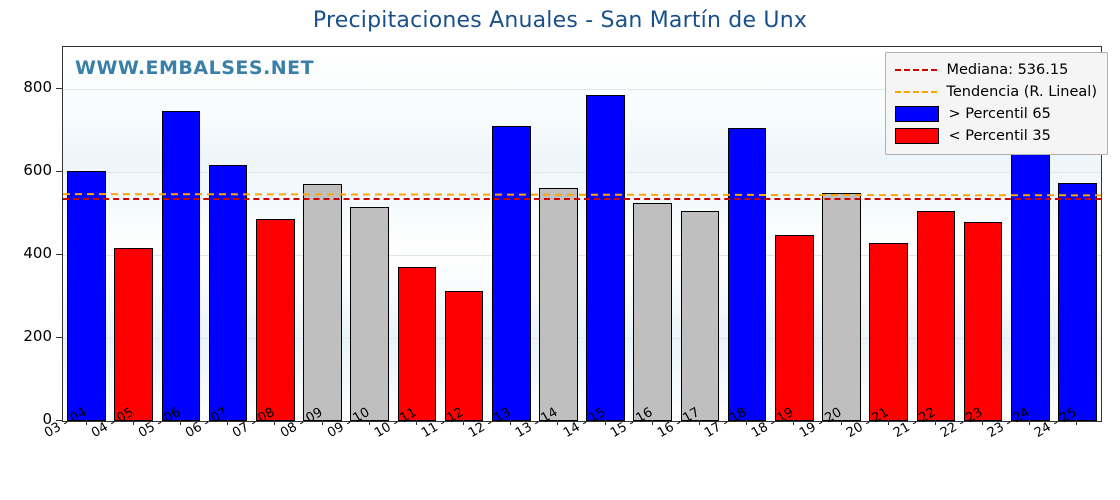 The image size is (1120, 500). What do you see at coordinates (37, 252) in the screenshot?
I see `y-axis-tick-label: 400` at bounding box center [37, 252].